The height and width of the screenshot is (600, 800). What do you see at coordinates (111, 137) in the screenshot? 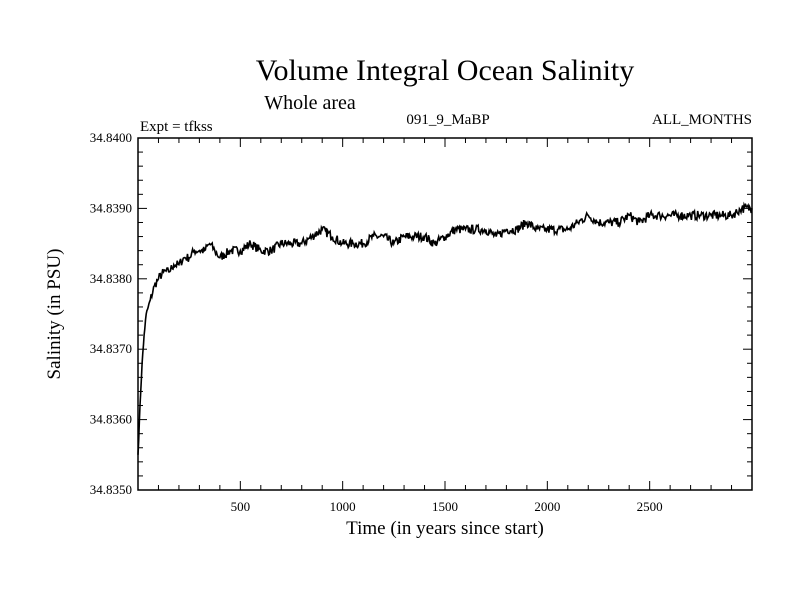
I see `y-tick-label: 34.8400` at bounding box center [111, 137].